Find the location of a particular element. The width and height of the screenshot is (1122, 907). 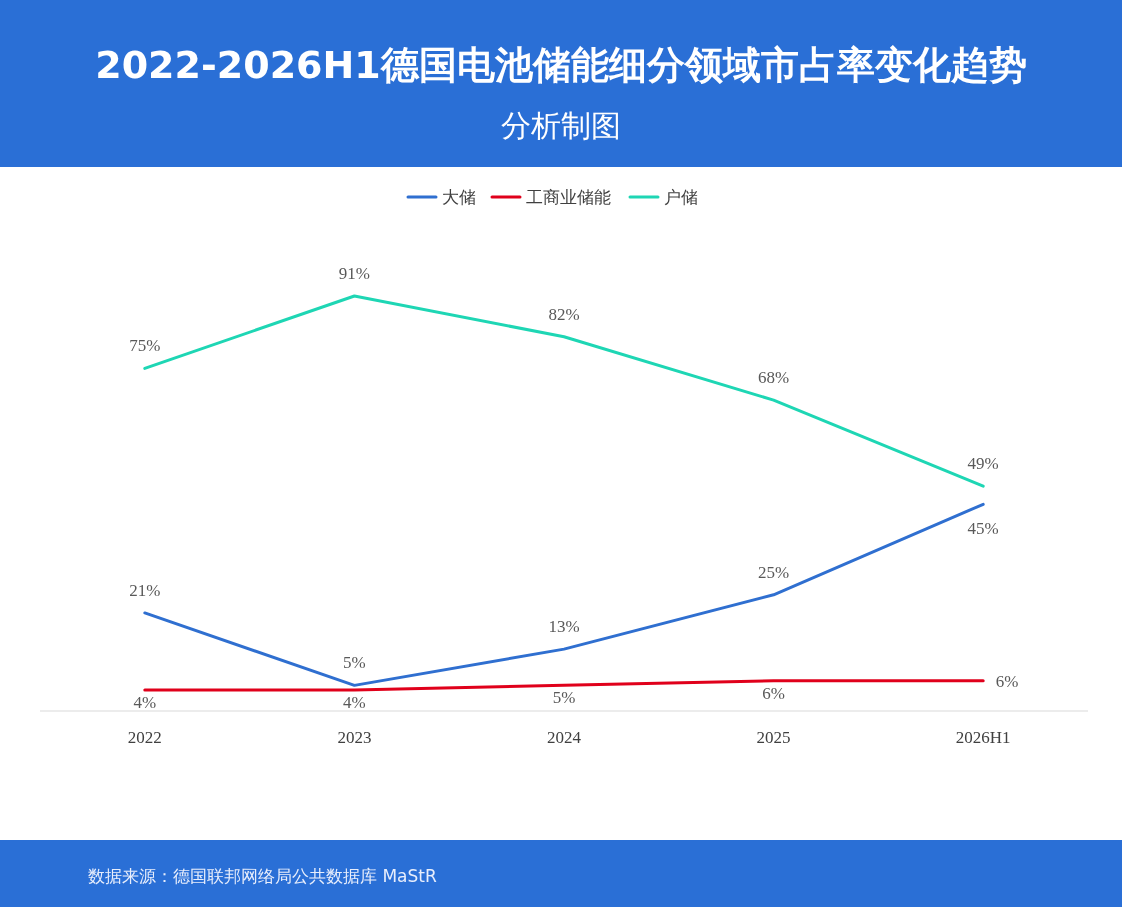

source-note: 数据来源：德国联邦网络局公共数据库 MaStR is located at coordinates (262, 876).